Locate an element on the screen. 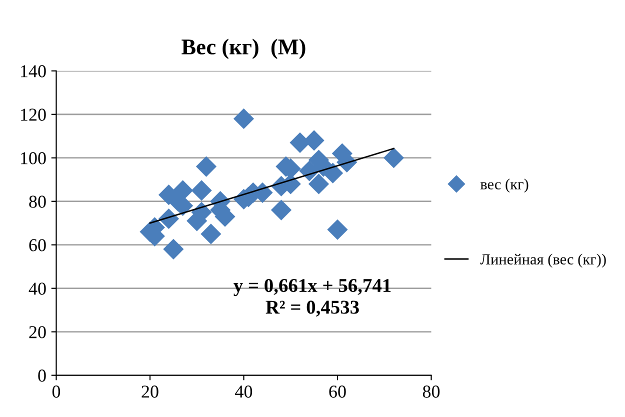 This screenshot has width=625, height=417. y-tick-label: 140 is located at coordinates (33, 71).